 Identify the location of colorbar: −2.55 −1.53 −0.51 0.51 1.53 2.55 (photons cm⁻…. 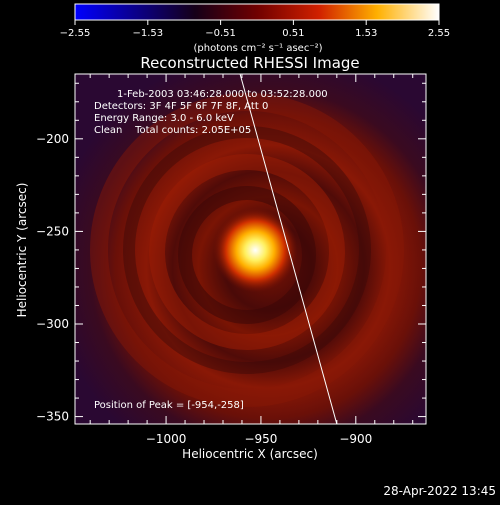
(255, 28).